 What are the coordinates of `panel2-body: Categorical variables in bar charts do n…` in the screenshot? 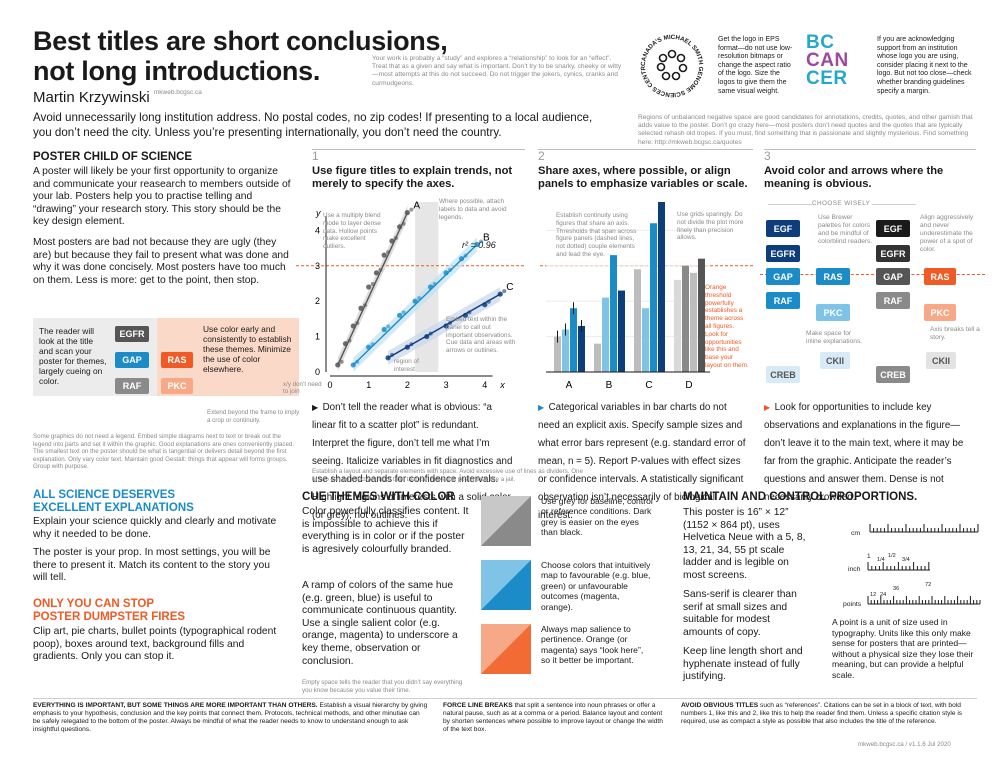 It's located at (642, 461).